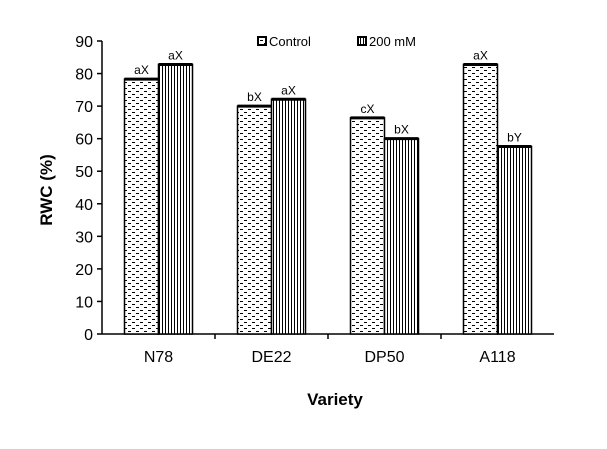 Image resolution: width=607 pixels, height=449 pixels. Describe the element at coordinates (84, 172) in the screenshot. I see `y-tick-label: 50` at that location.